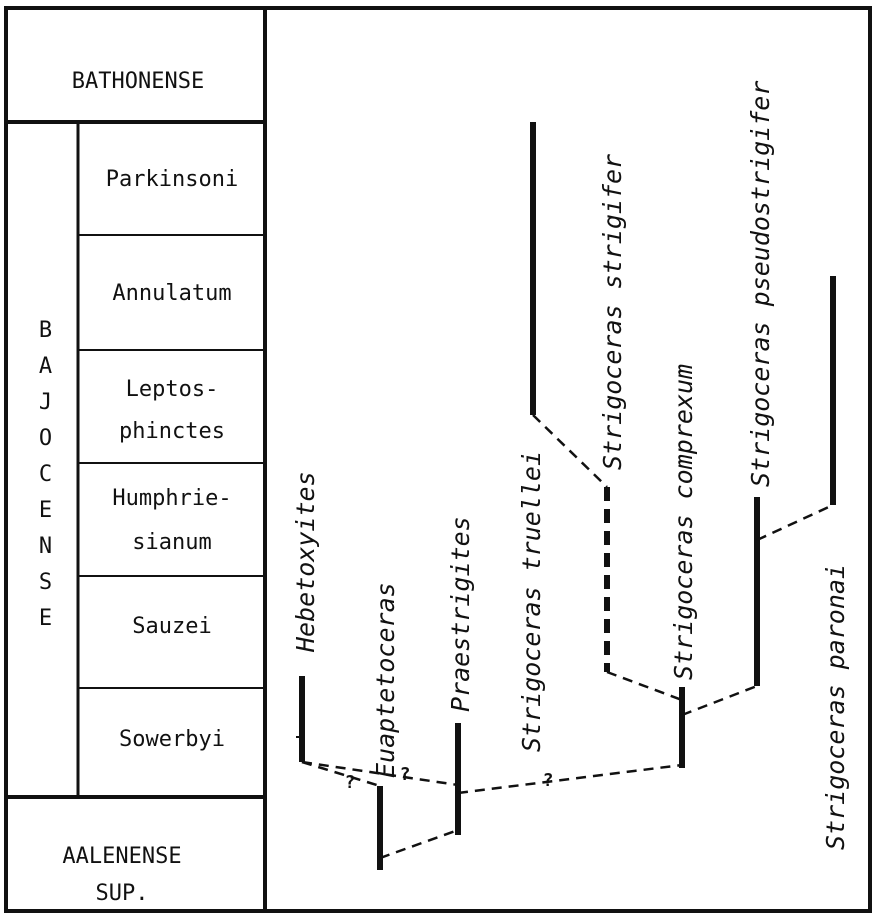 This screenshot has width=876, height=915. I want to click on zone-lines, so click(171, 461).